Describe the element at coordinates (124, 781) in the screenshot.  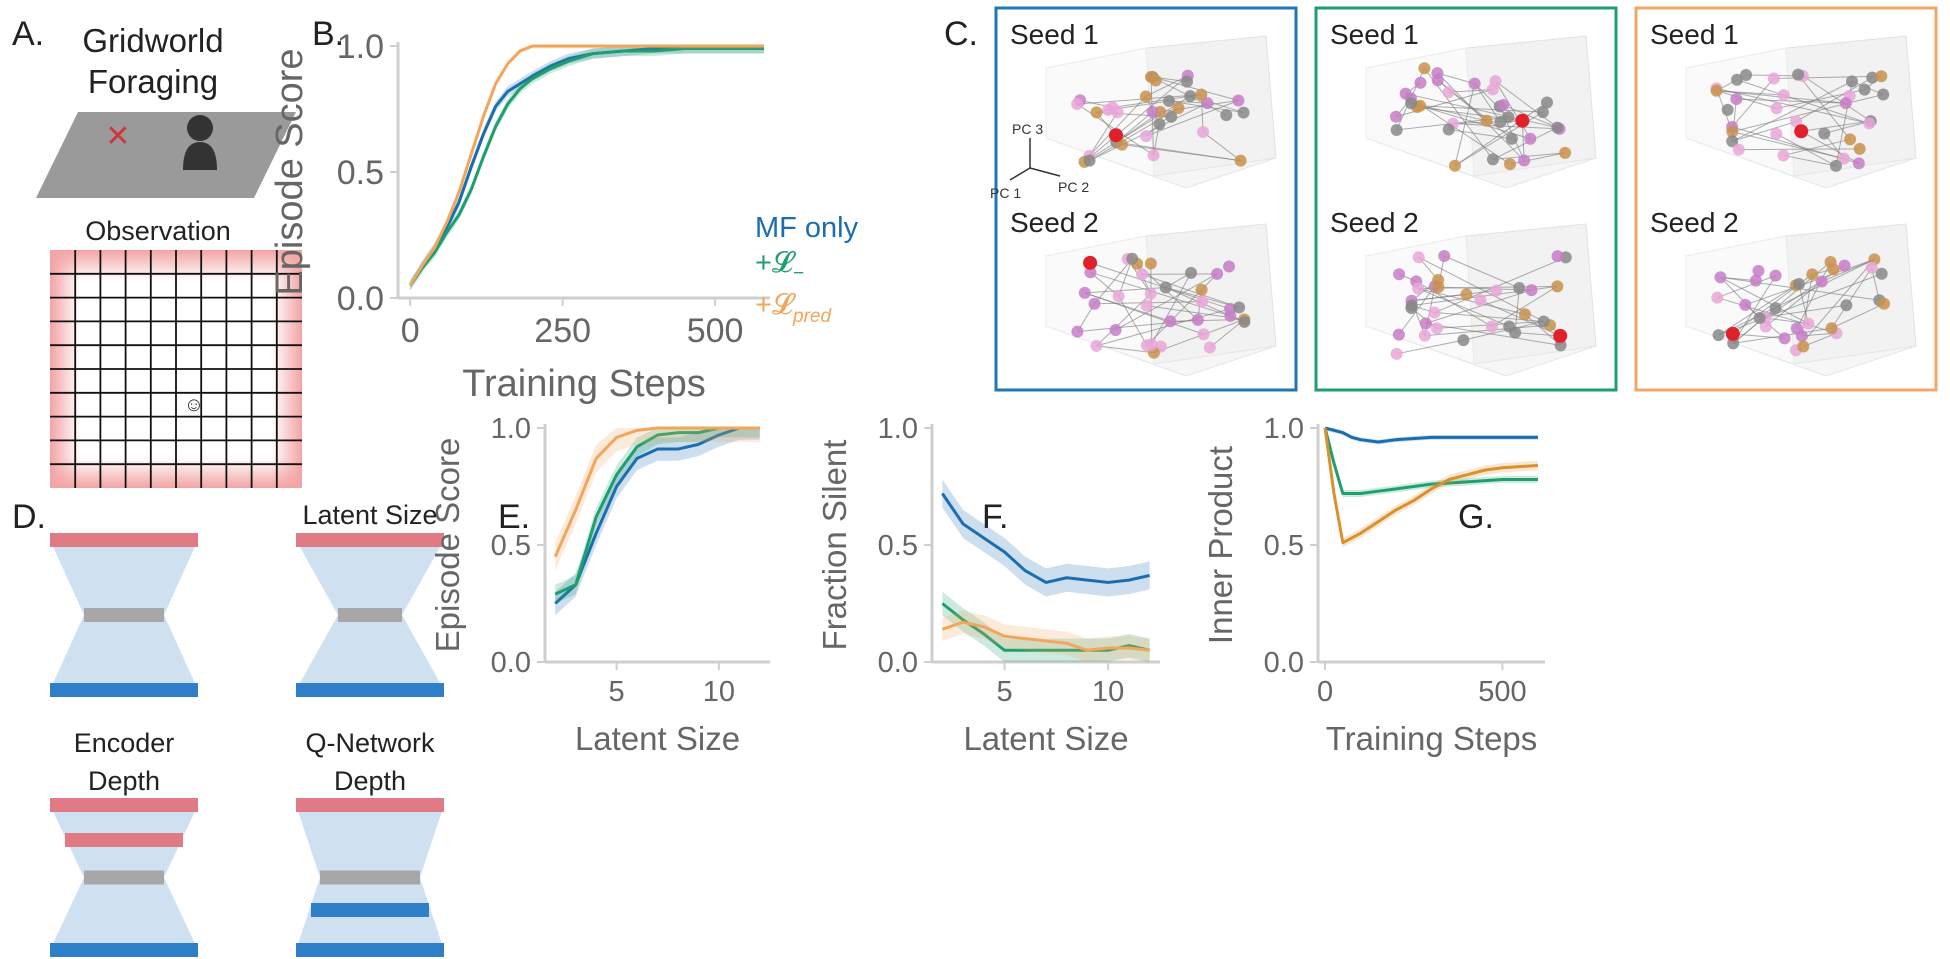
I see `encoder-depth-label: Depth` at that location.